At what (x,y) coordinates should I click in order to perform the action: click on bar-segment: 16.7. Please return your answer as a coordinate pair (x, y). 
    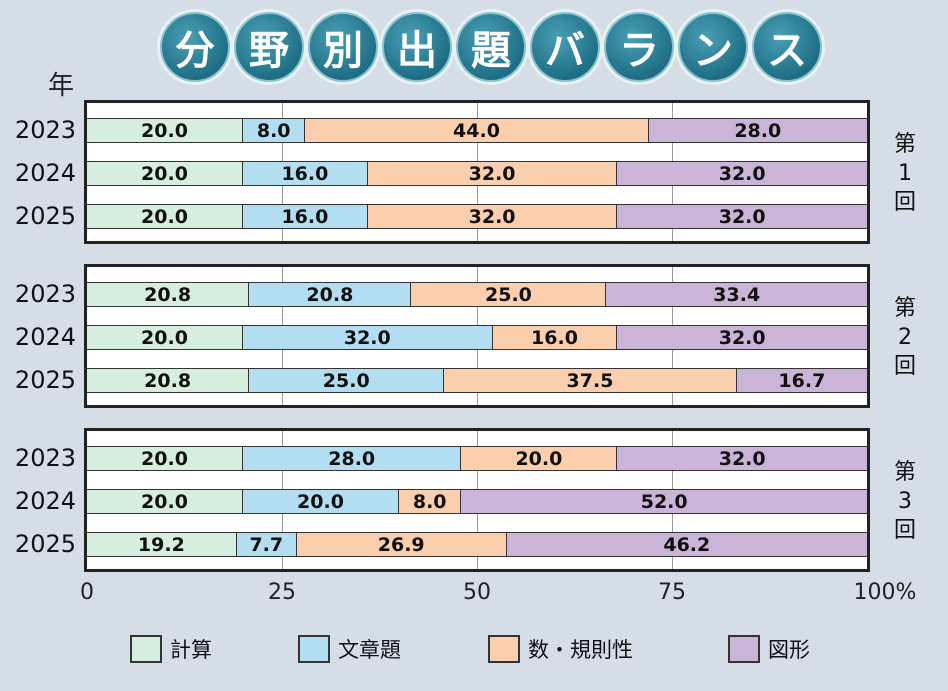
    Looking at the image, I should click on (801, 380).